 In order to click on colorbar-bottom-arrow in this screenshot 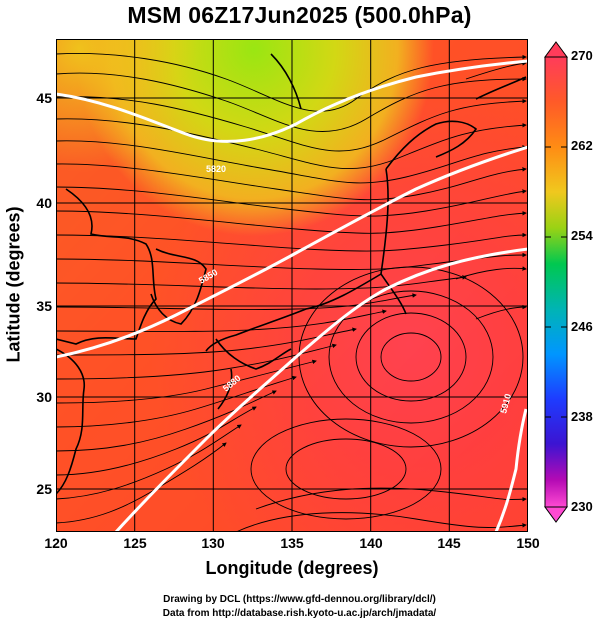, I will do `click(556, 514)`.